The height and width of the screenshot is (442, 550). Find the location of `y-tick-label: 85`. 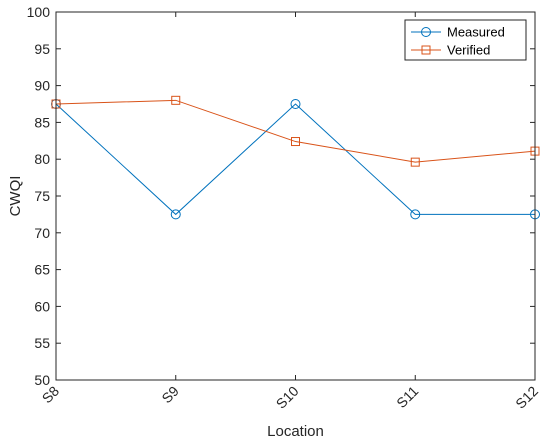

y-tick-label: 85 is located at coordinates (42, 122).